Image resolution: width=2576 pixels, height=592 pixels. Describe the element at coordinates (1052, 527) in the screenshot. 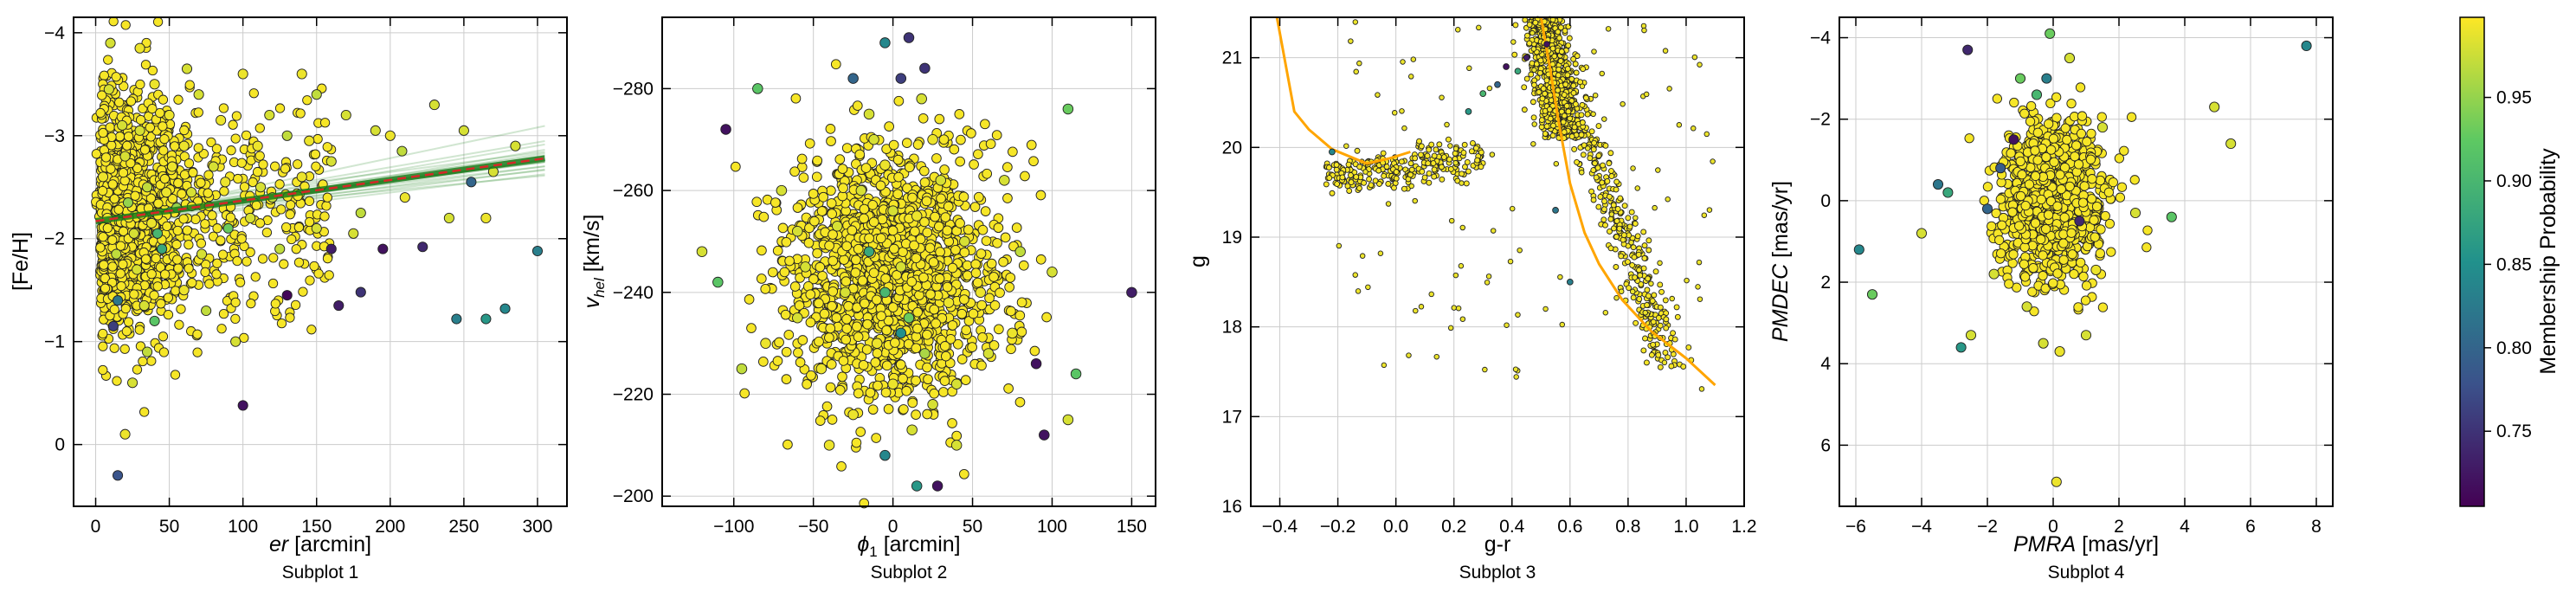

I see `subplot-2-xtick-label: 100` at that location.